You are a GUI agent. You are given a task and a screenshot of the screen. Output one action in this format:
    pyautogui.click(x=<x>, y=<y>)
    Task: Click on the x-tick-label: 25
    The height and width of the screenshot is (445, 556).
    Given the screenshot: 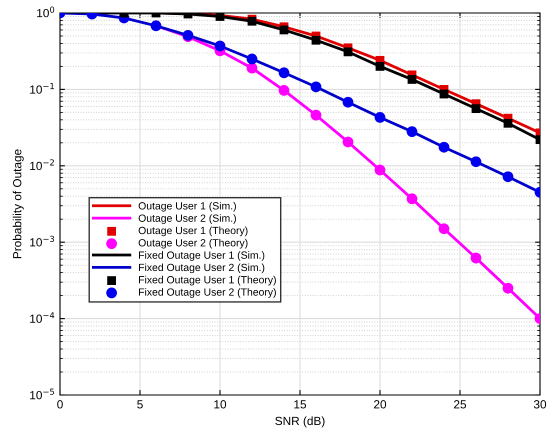 What is the action you would take?
    pyautogui.click(x=460, y=404)
    